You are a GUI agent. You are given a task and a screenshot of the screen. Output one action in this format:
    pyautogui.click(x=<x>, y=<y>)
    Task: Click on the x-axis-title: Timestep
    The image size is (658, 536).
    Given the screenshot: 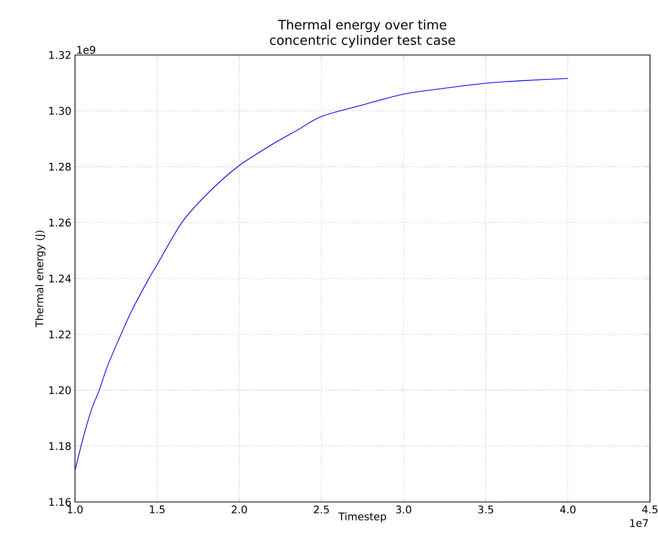 What is the action you would take?
    pyautogui.click(x=362, y=517)
    